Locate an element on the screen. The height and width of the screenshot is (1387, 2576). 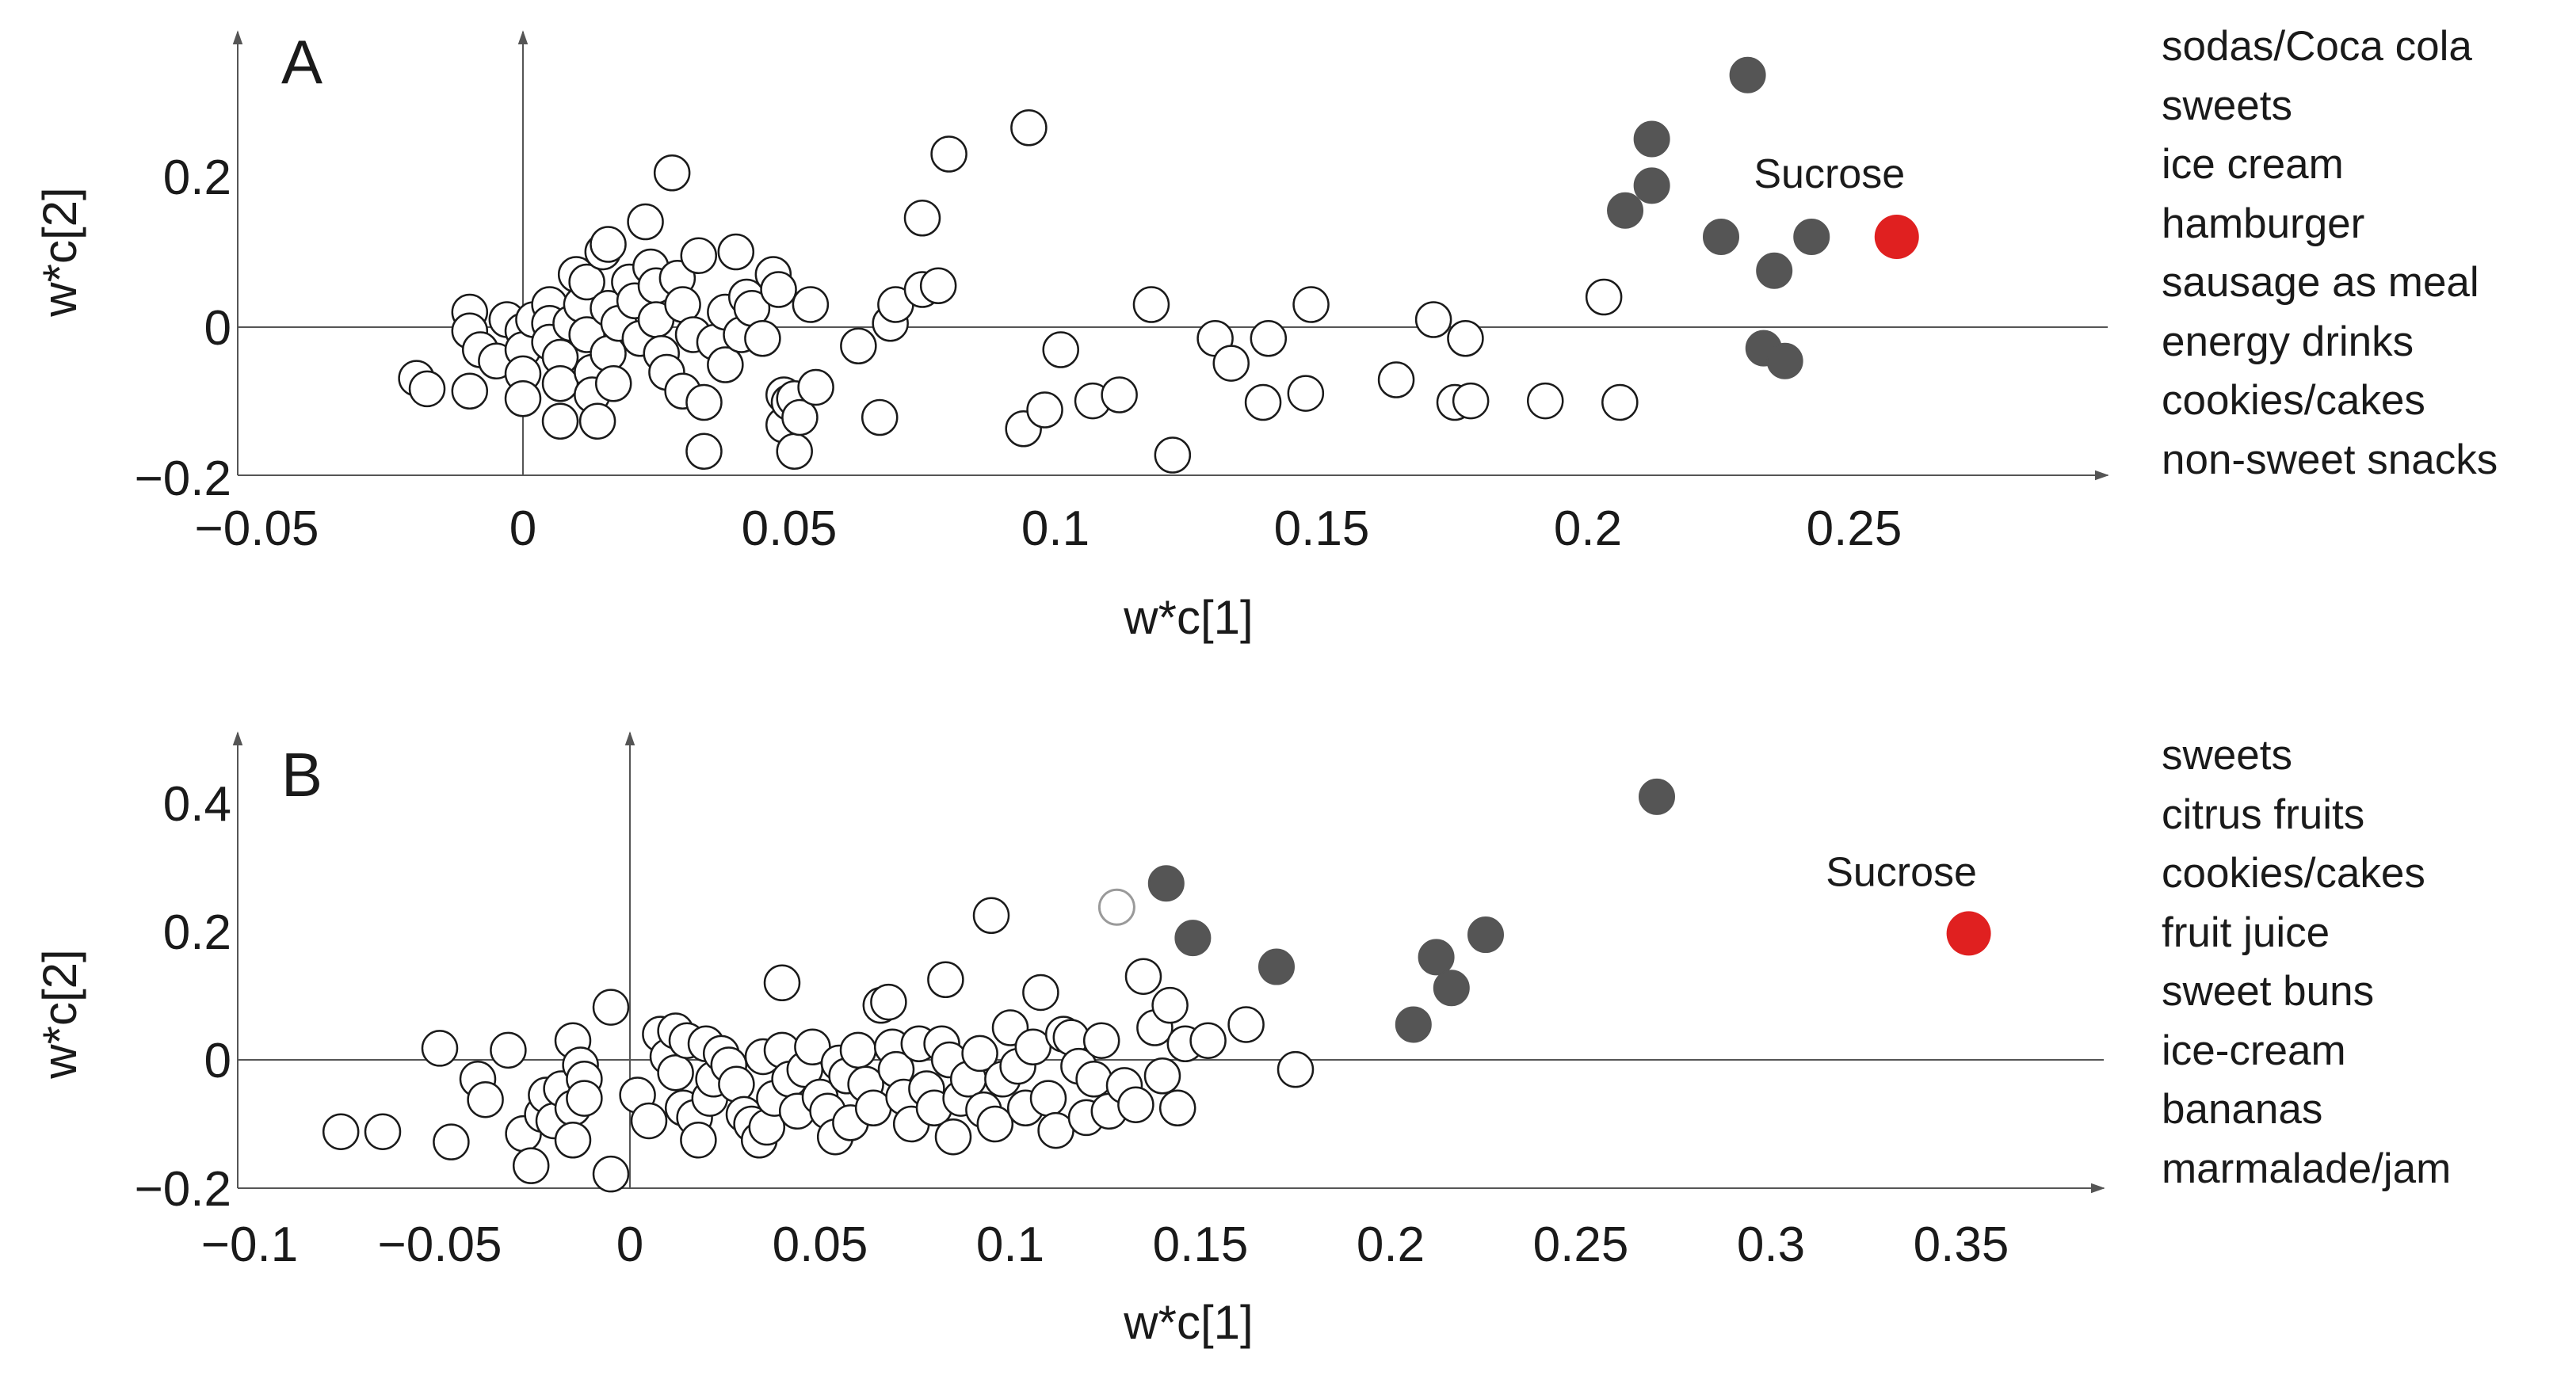
a-x-tick-label: 0.2 is located at coordinates (1588, 528).